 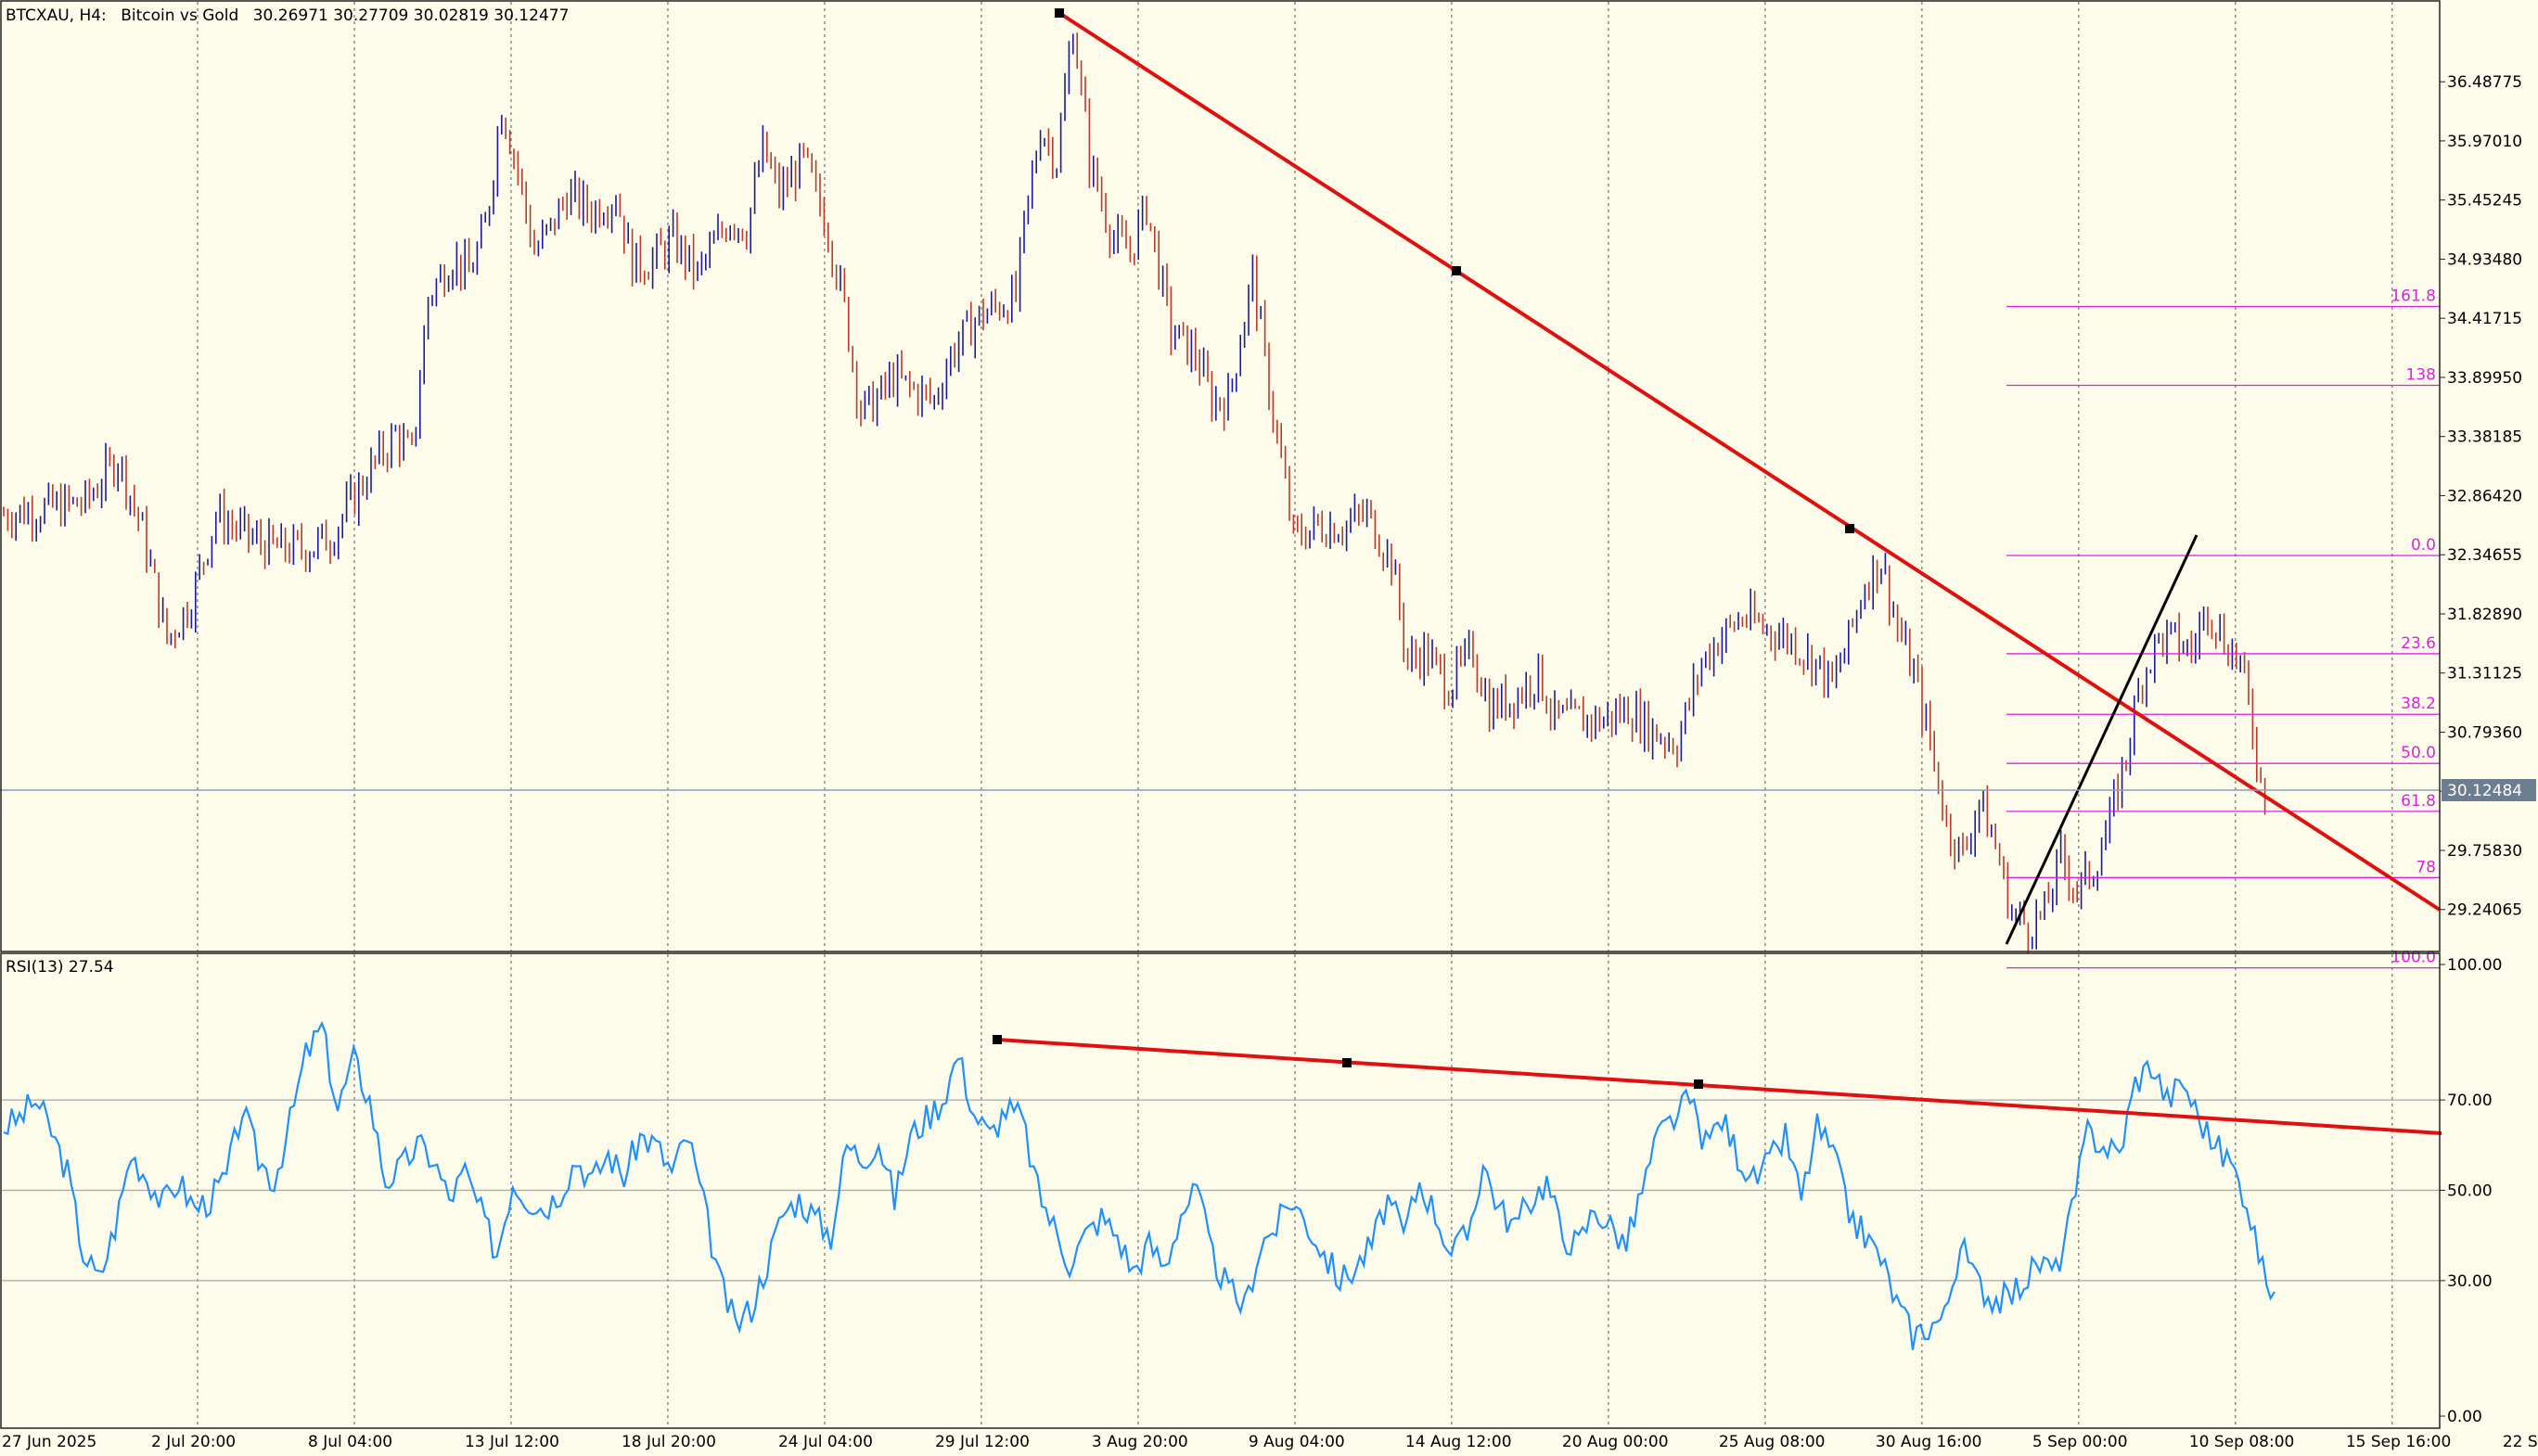 What do you see at coordinates (2426, 867) in the screenshot?
I see `fib-level-label: 78` at bounding box center [2426, 867].